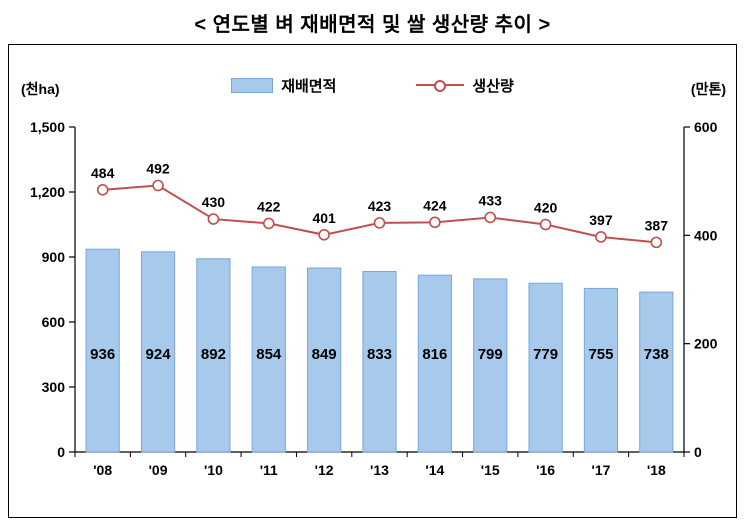 This screenshot has height=528, width=745. Describe the element at coordinates (159, 354) in the screenshot. I see `svg-text: 924` at that location.